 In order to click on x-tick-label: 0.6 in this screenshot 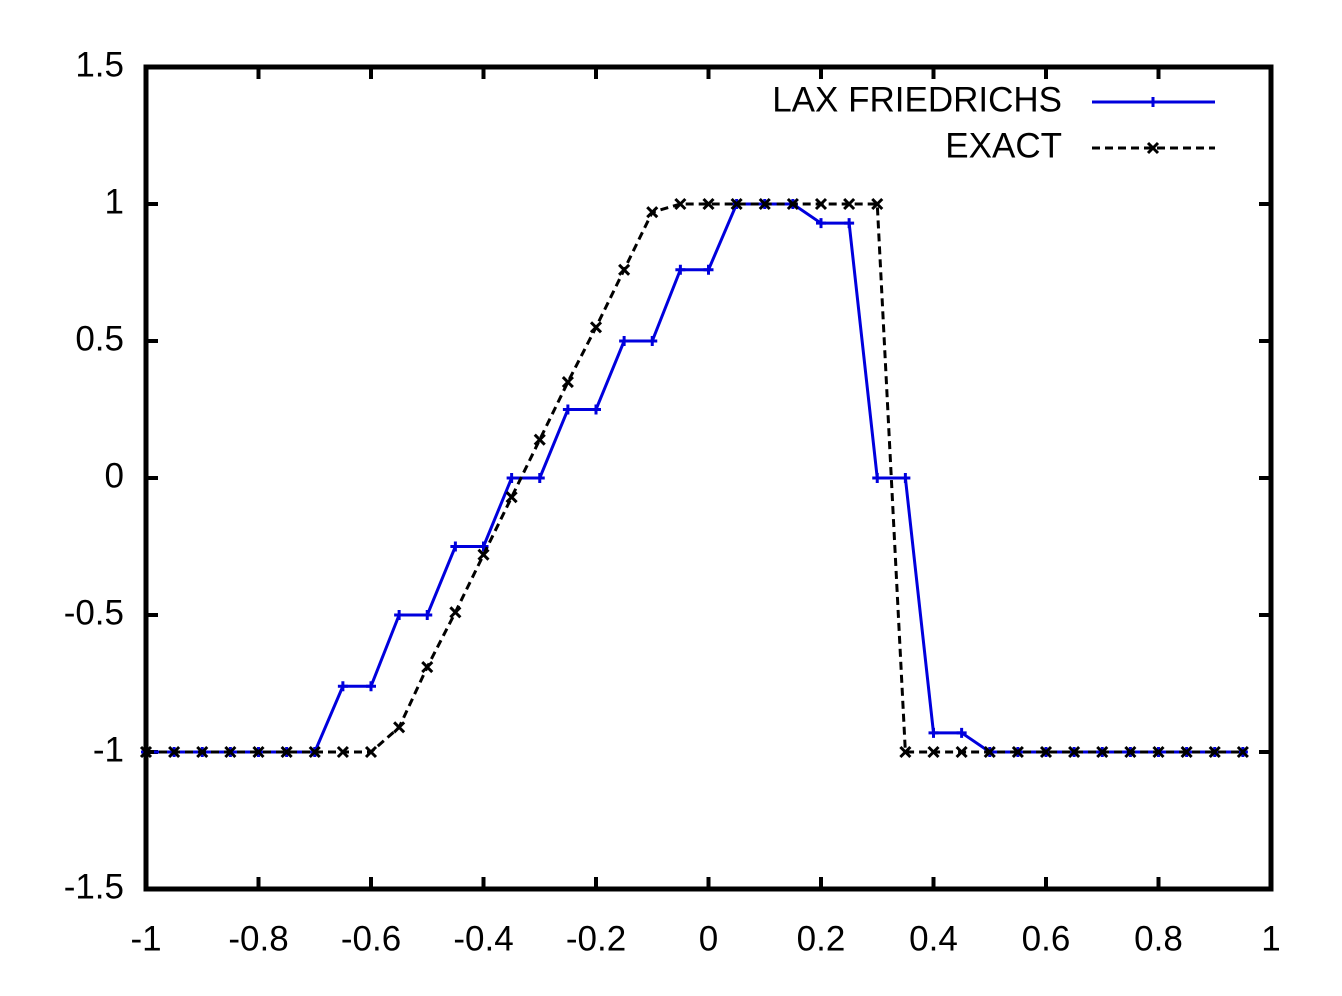, I will do `click(1046, 938)`.